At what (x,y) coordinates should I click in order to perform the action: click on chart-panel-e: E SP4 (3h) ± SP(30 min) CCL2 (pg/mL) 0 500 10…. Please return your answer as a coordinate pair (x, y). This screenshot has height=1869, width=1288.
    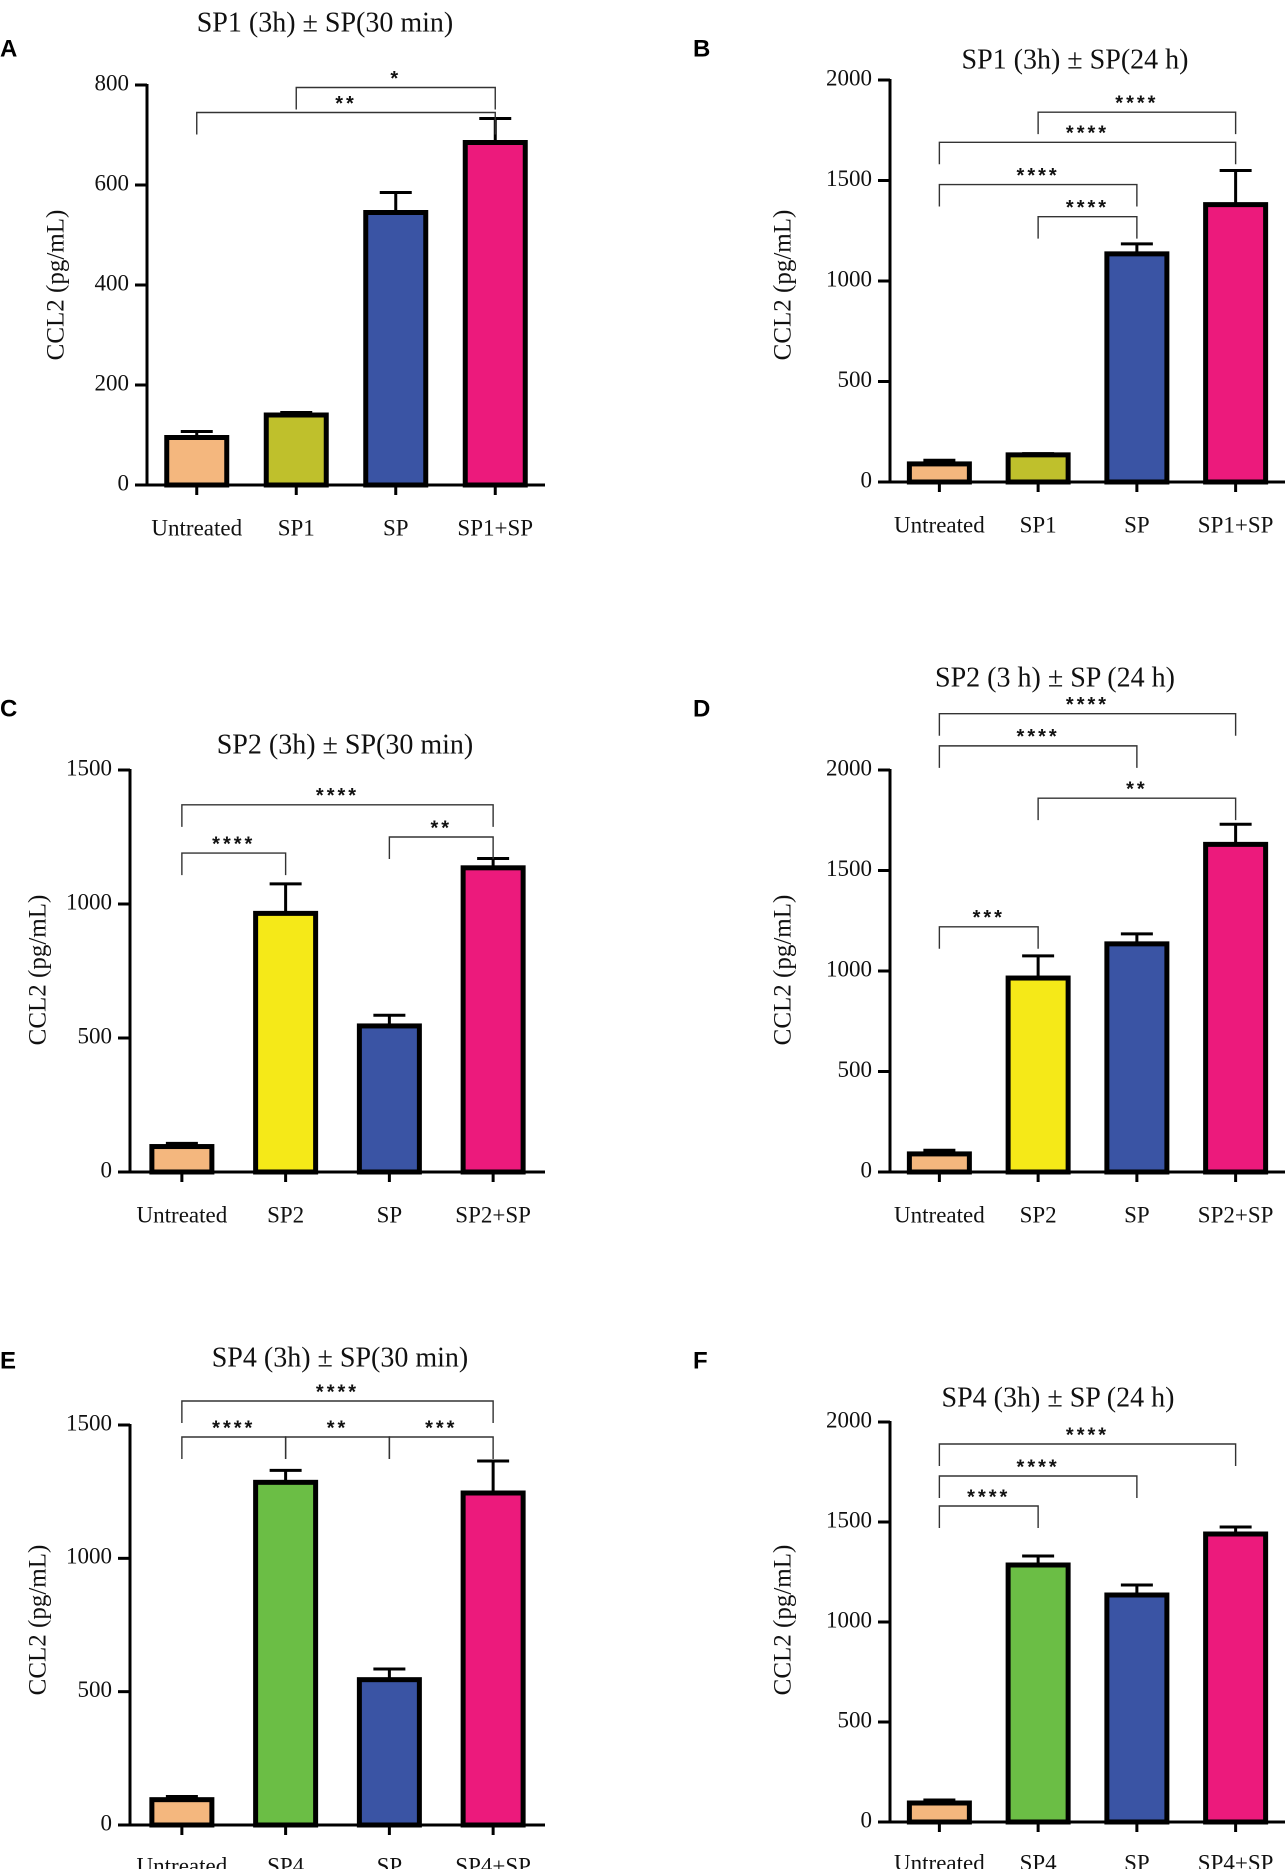
    Looking at the image, I should click on (272, 1605).